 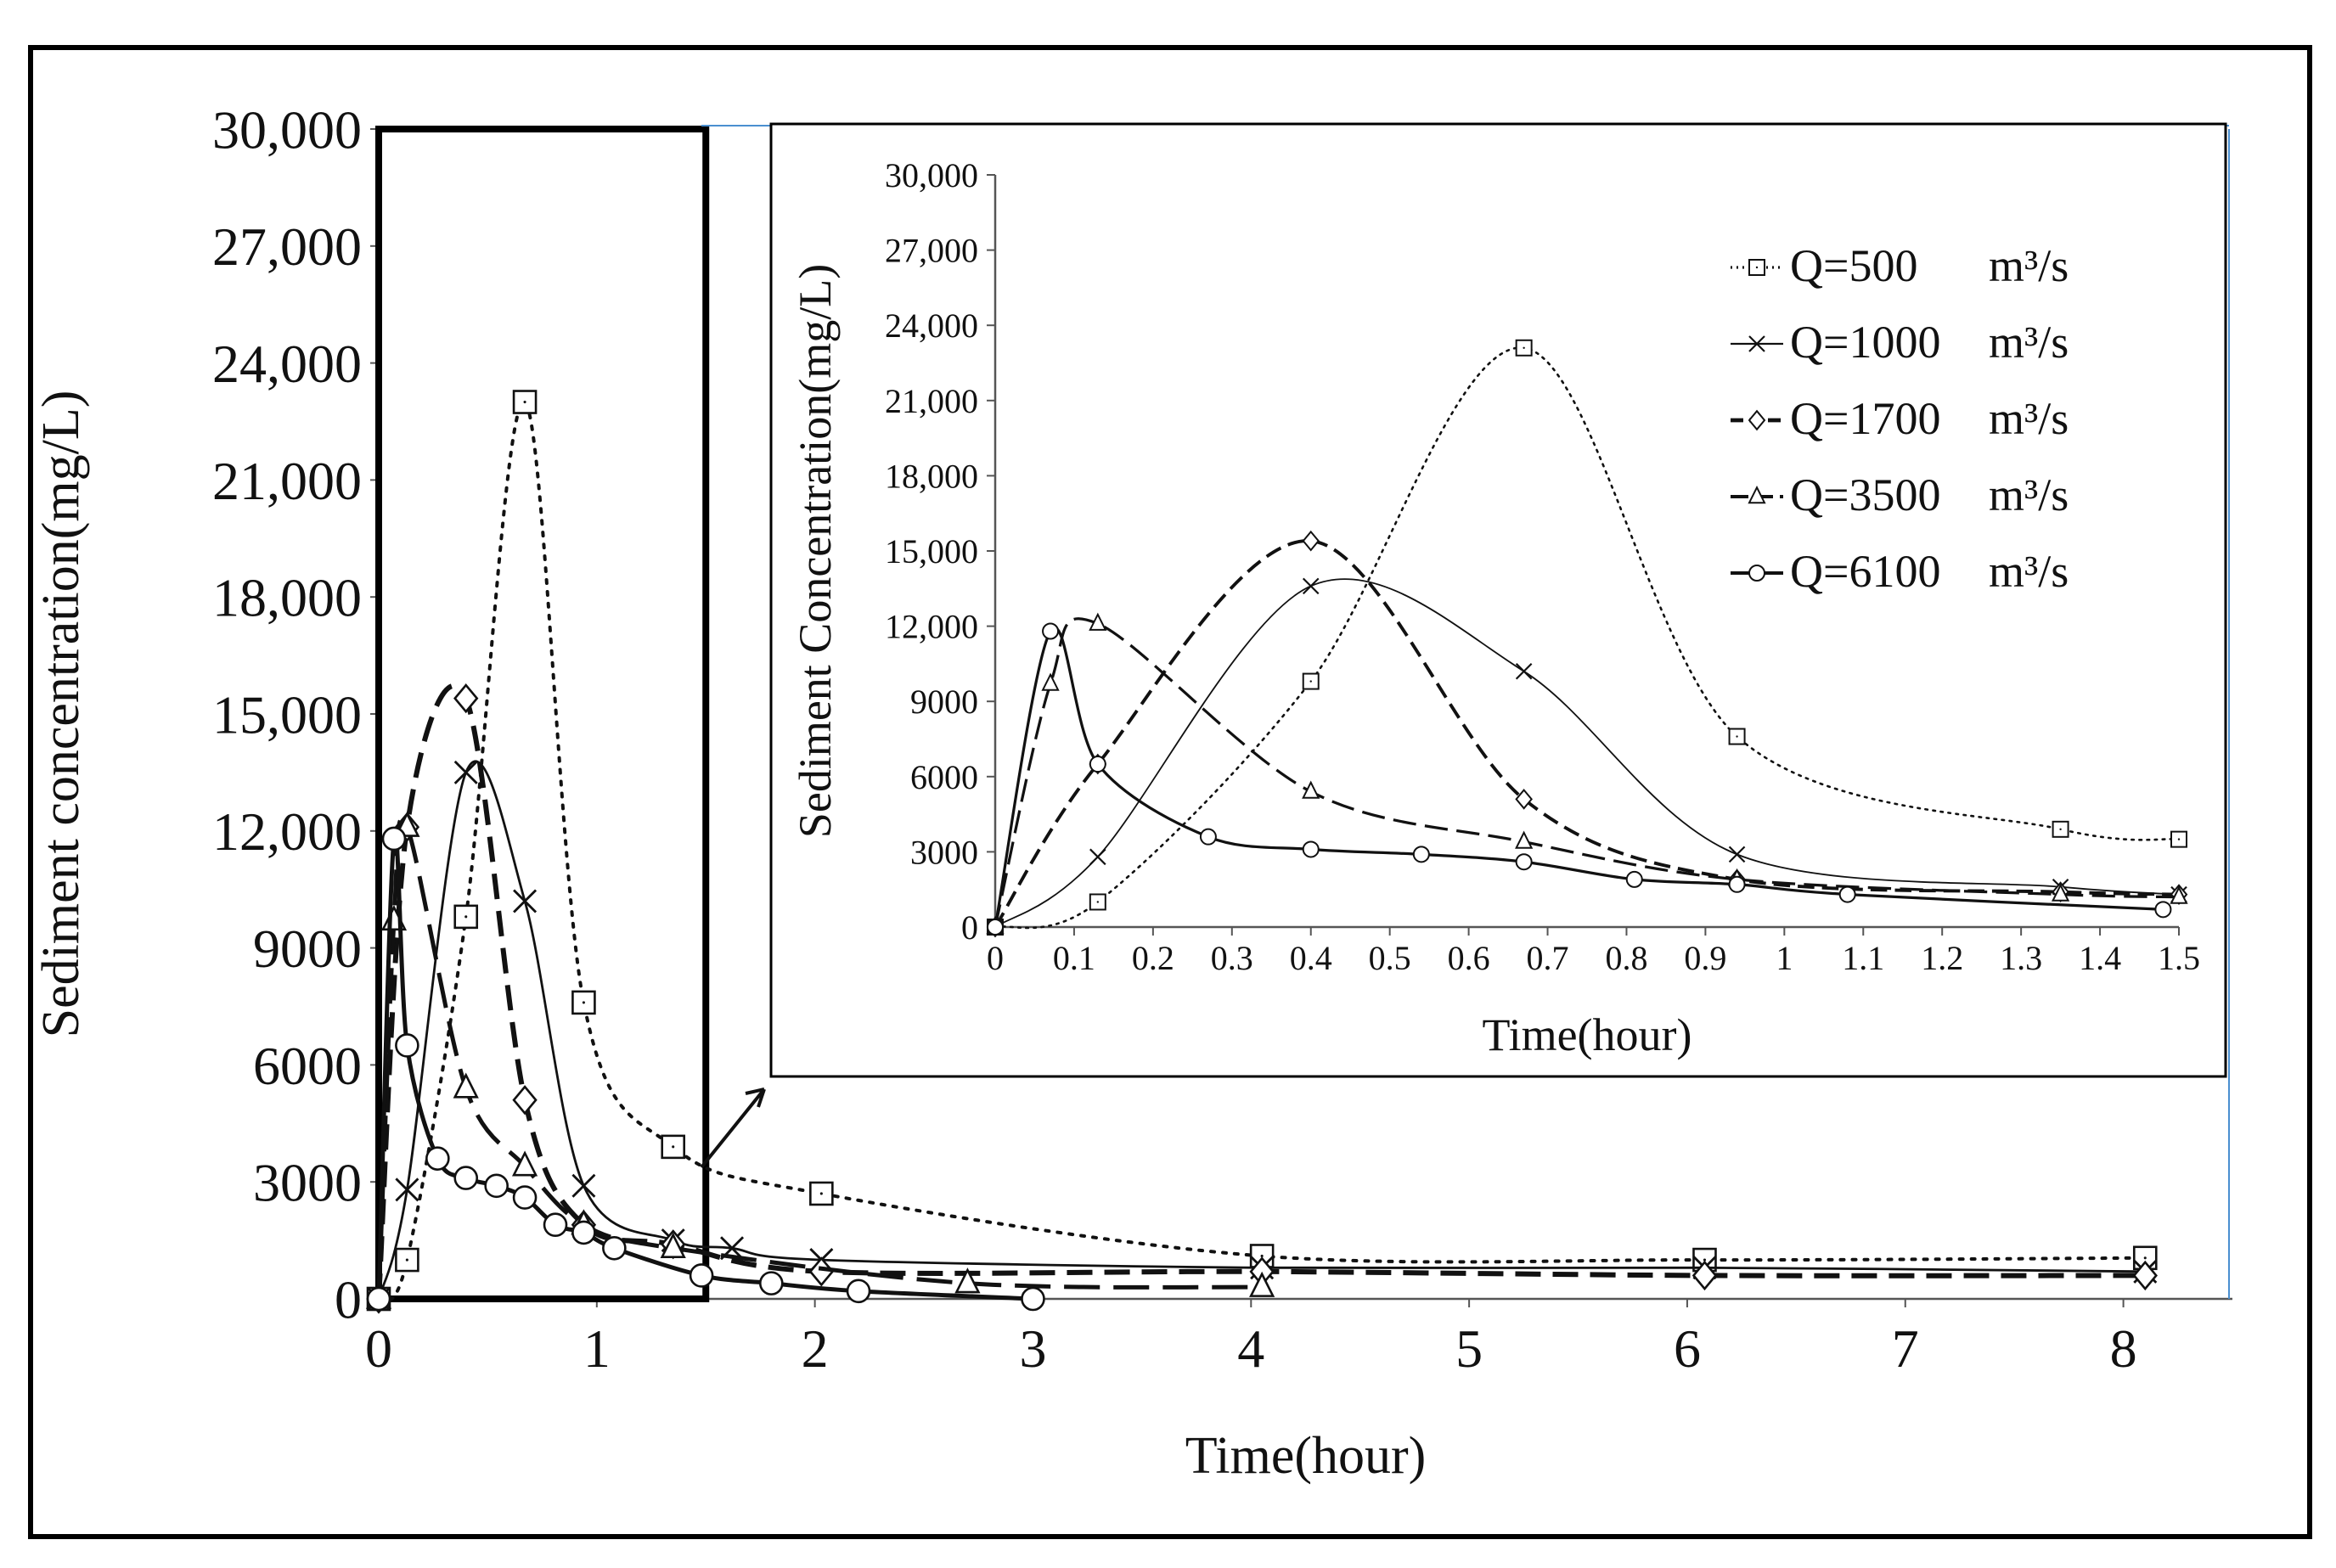 I want to click on inset-y-tick-label: 6000, so click(x=944, y=777).